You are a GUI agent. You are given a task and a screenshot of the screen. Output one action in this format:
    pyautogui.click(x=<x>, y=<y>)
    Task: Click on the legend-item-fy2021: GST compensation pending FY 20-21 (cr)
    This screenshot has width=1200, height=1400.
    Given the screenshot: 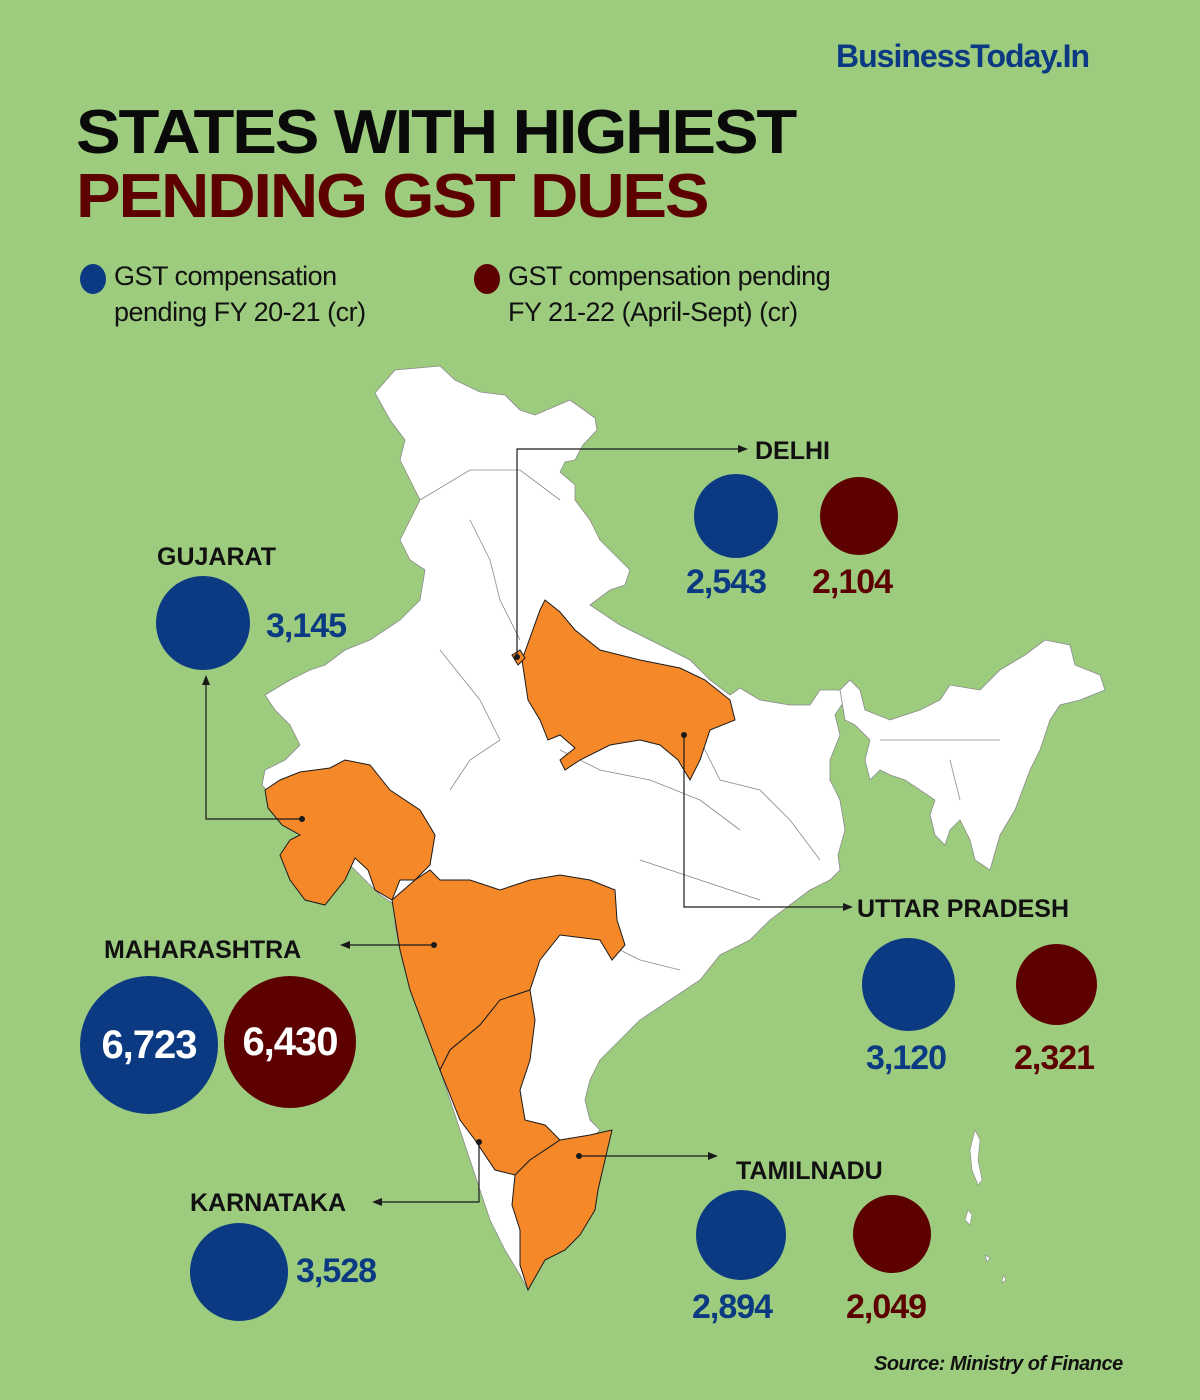 What is the action you would take?
    pyautogui.click(x=240, y=294)
    